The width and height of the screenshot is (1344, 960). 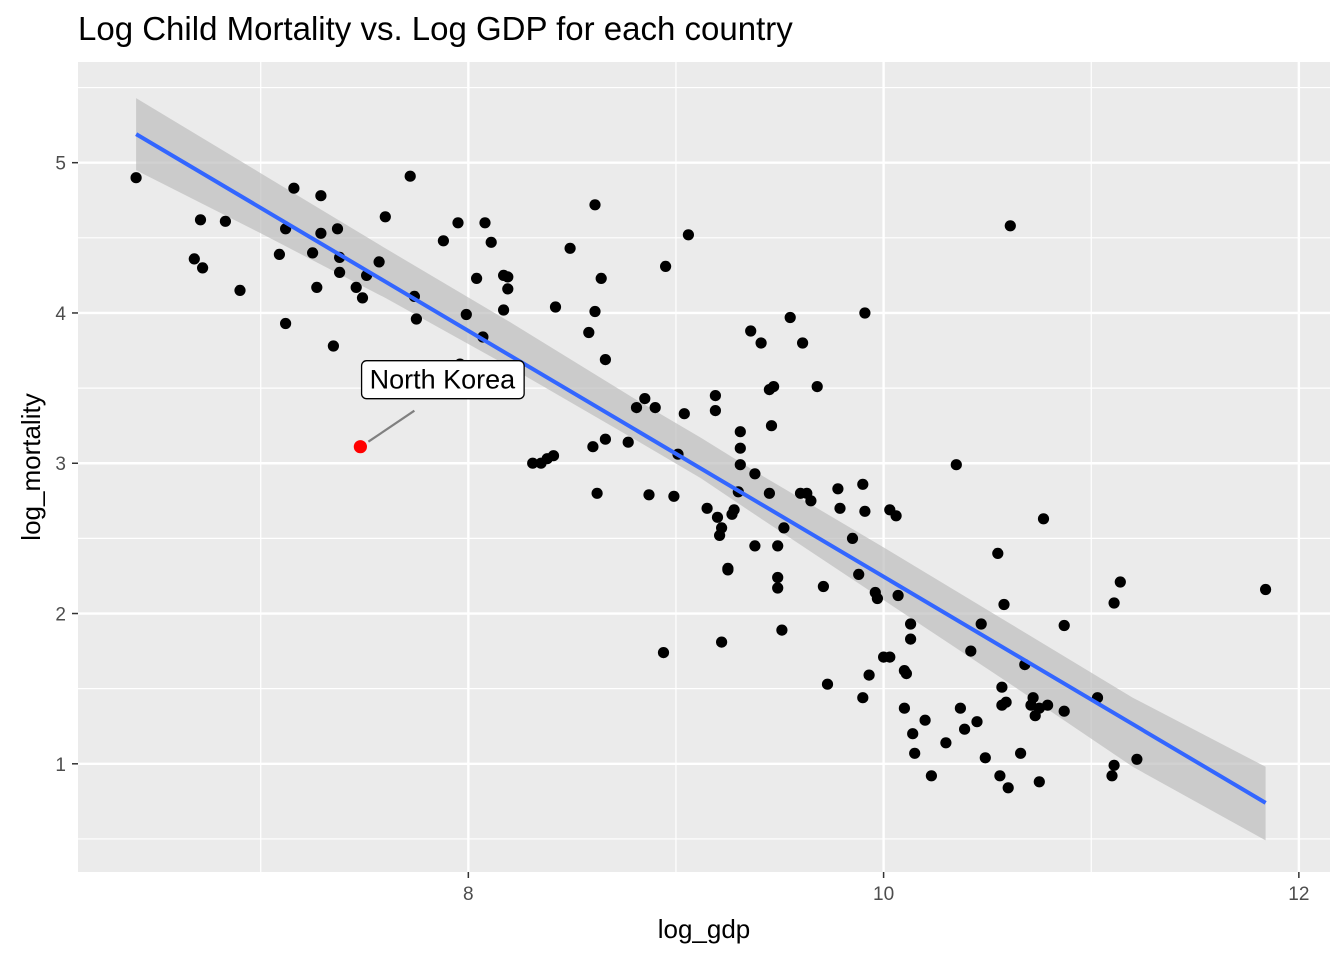 I want to click on y-axis: 1 2 3 4 5, so click(x=66, y=465).